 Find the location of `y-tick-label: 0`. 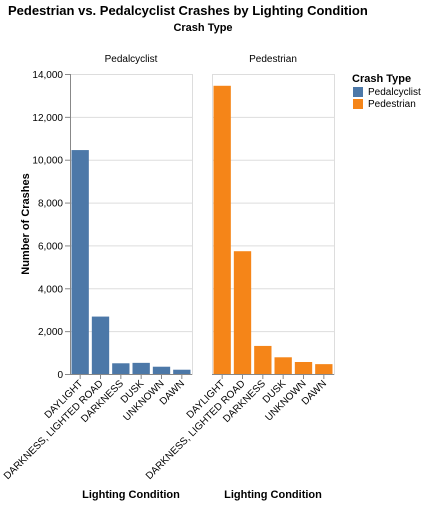

y-tick-label: 0 is located at coordinates (60, 375).